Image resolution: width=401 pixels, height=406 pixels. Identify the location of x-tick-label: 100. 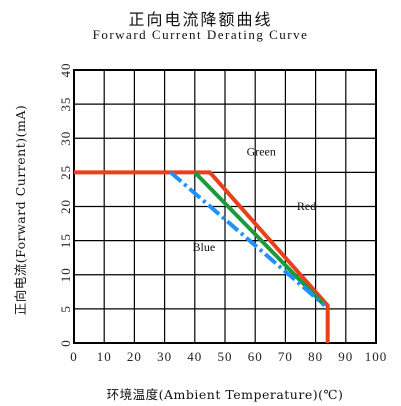
(376, 356).